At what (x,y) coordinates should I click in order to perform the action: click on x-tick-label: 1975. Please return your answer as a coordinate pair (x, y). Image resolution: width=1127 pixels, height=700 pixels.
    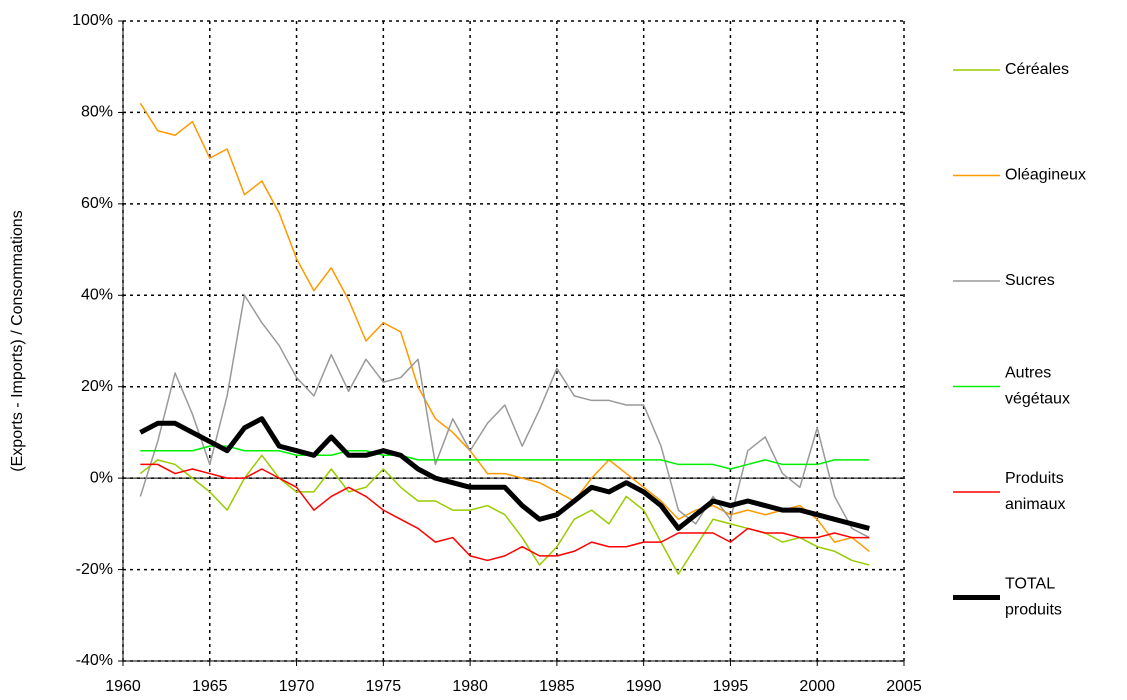
    Looking at the image, I should click on (384, 686).